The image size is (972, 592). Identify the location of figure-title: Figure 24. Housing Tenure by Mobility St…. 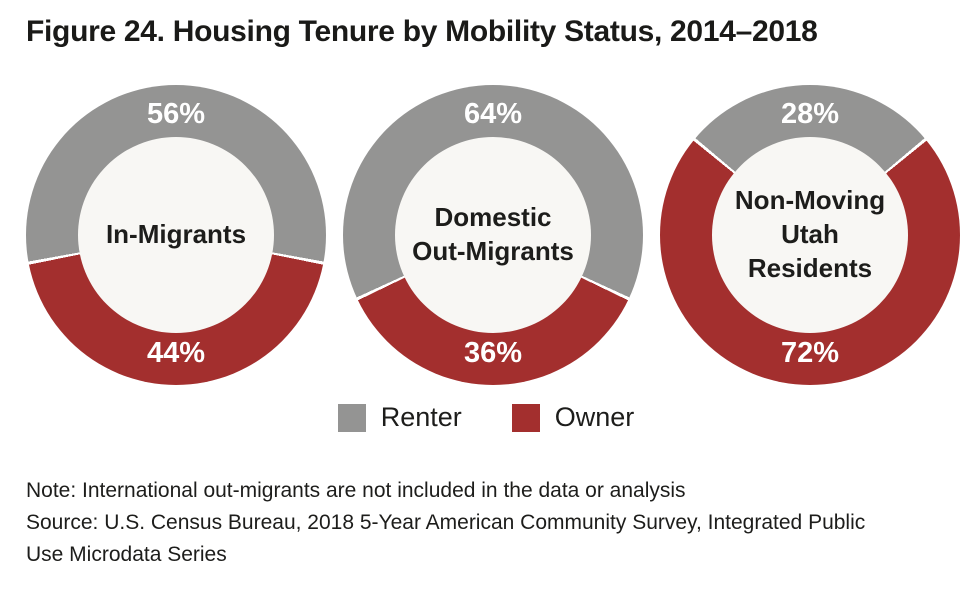
(422, 31).